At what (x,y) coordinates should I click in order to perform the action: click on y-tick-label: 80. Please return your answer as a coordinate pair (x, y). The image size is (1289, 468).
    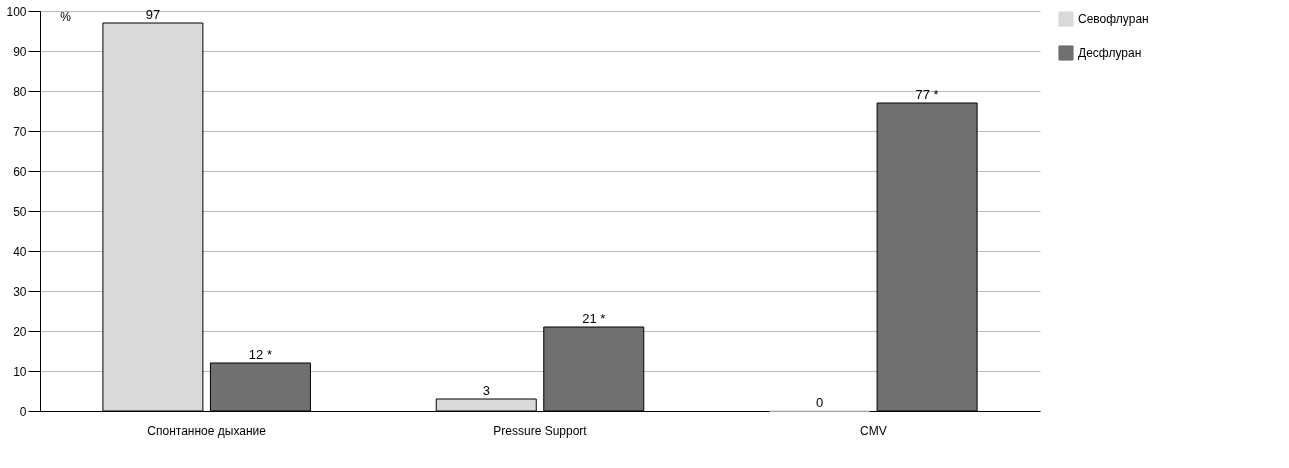
    Looking at the image, I should click on (20, 91).